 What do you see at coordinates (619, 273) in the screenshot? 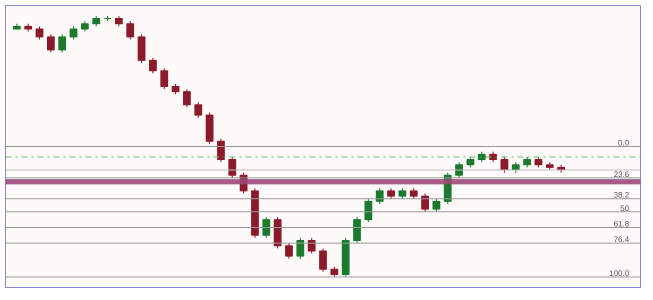
I see `text: 100.0` at bounding box center [619, 273].